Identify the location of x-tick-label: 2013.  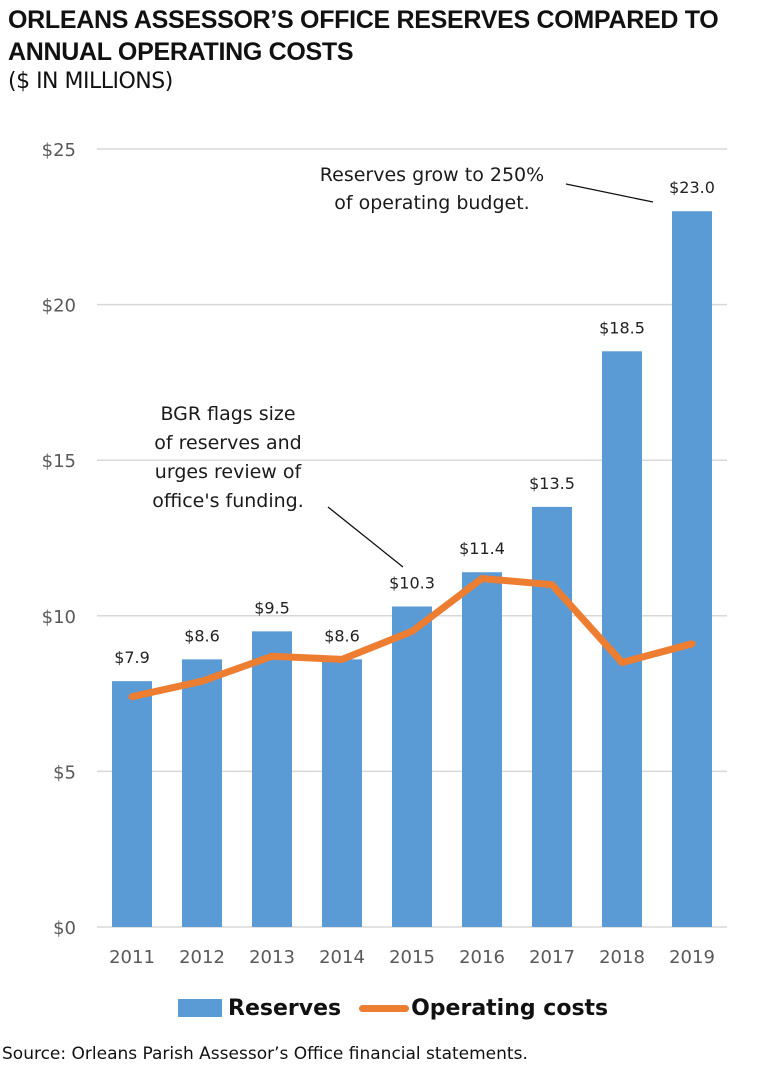
(272, 957).